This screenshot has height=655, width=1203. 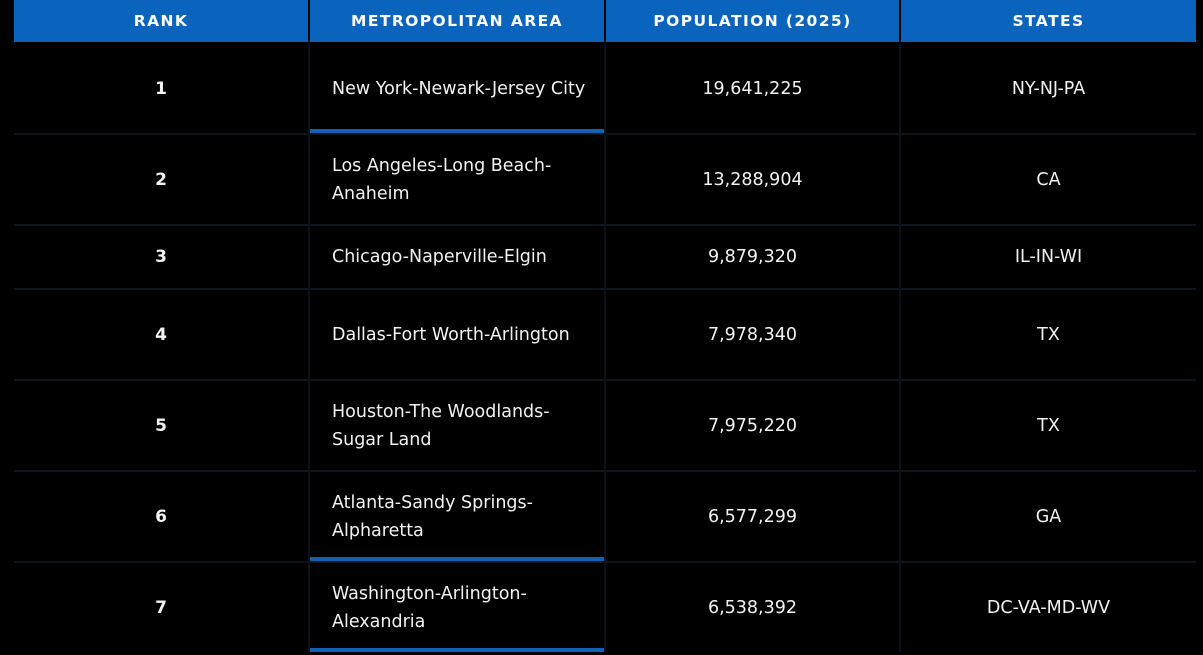 What do you see at coordinates (1047, 88) in the screenshot?
I see `states-cell: NY-NJ-PA` at bounding box center [1047, 88].